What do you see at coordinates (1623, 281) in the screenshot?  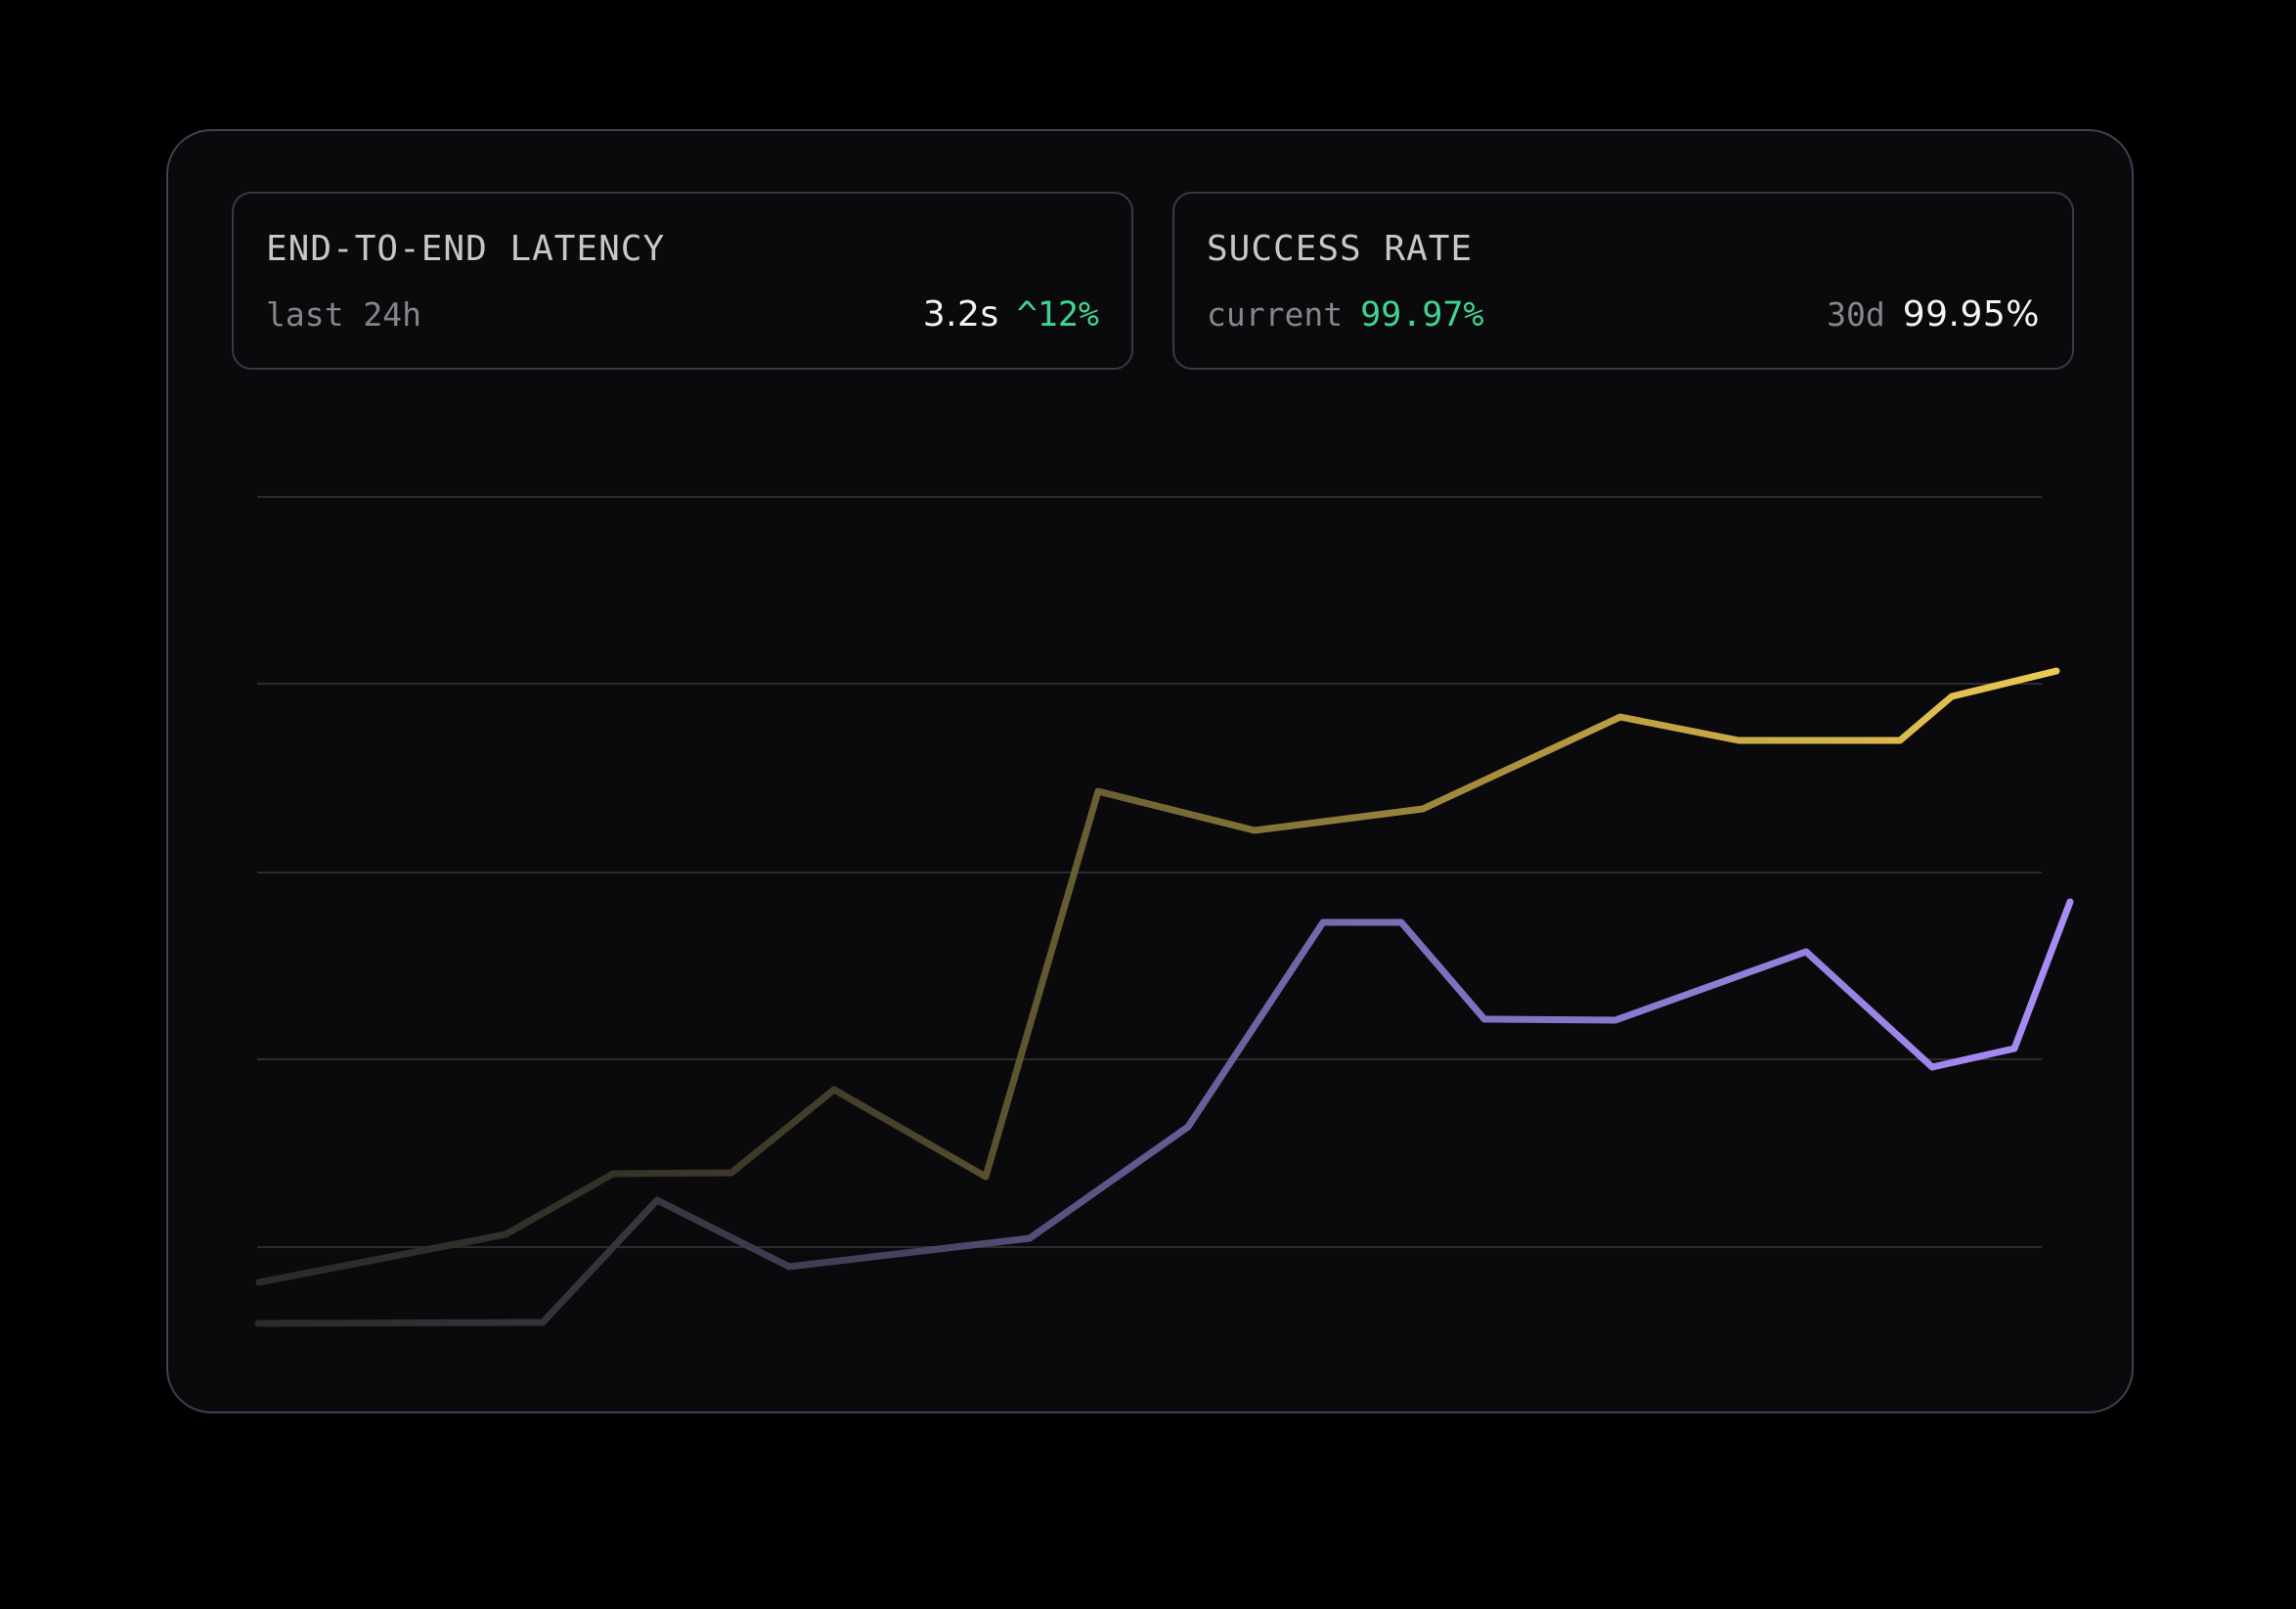 I see `success-rate-card: SUCCESS RATE current 99.97% 30d 99.95%` at bounding box center [1623, 281].